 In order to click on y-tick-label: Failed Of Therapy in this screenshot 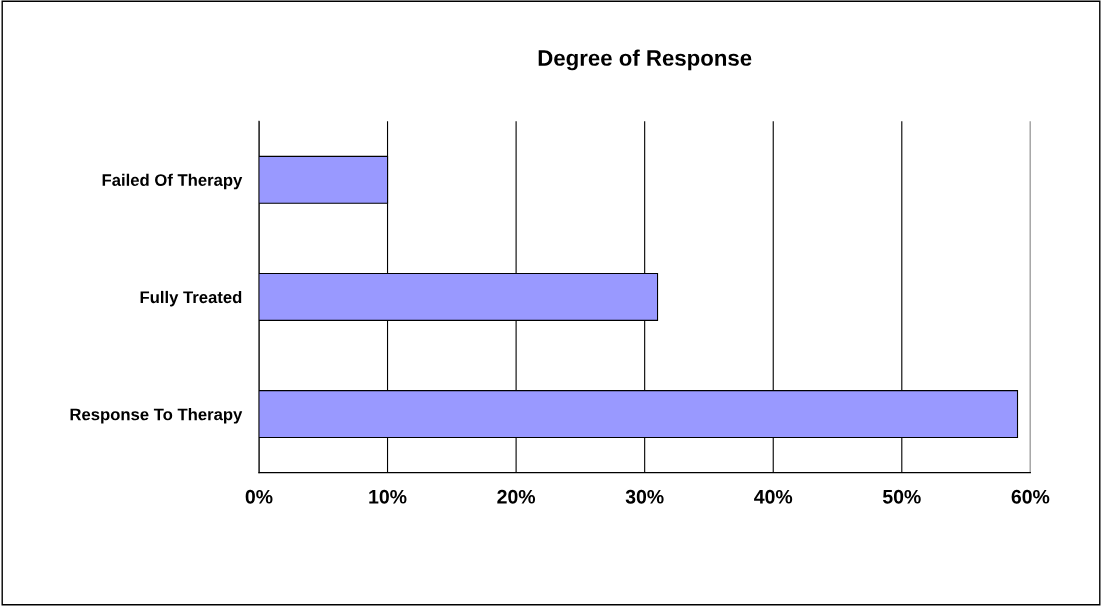, I will do `click(172, 181)`.